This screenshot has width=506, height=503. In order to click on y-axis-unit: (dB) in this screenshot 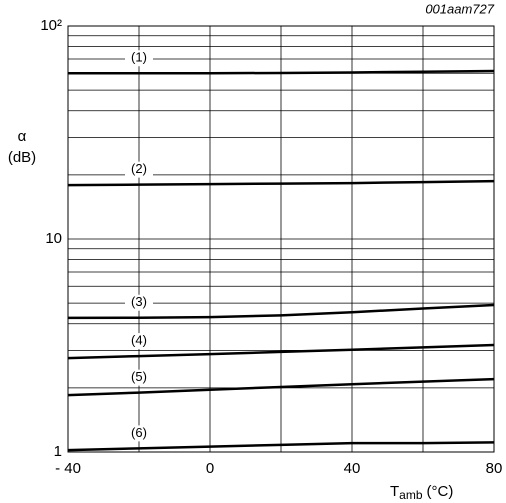, I will do `click(22, 157)`.